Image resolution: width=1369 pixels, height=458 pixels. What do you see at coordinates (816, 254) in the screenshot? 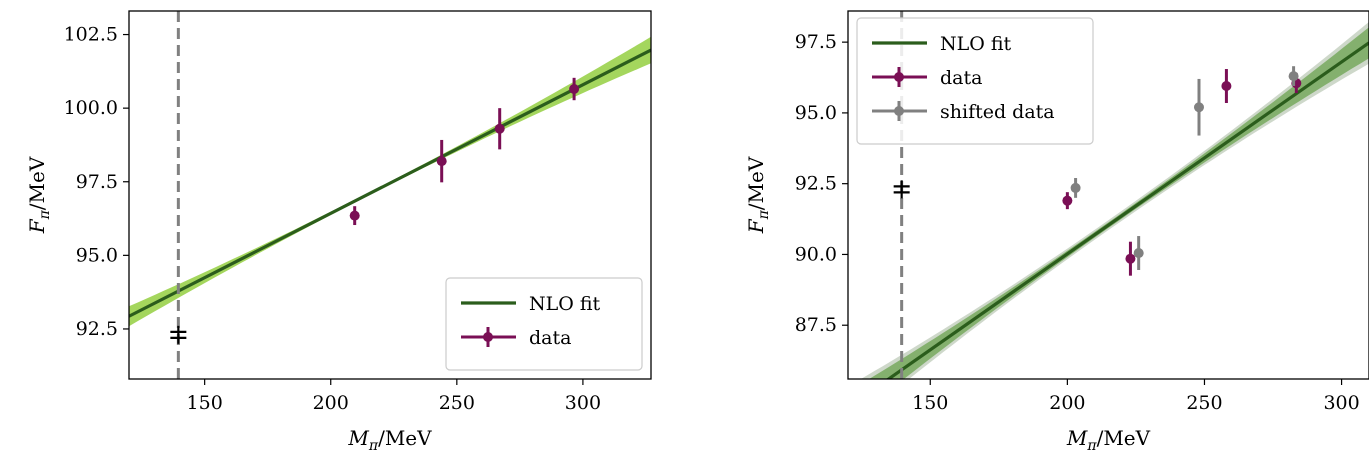
I see `y-tick-label: 90.0` at bounding box center [816, 254].